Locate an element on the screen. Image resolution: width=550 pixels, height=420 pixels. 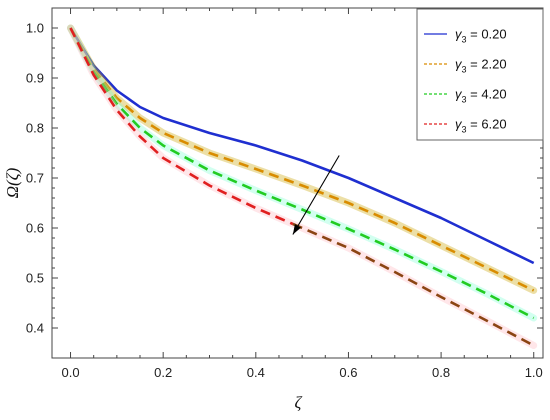
x-tick-label: 0.2 is located at coordinates (163, 372).